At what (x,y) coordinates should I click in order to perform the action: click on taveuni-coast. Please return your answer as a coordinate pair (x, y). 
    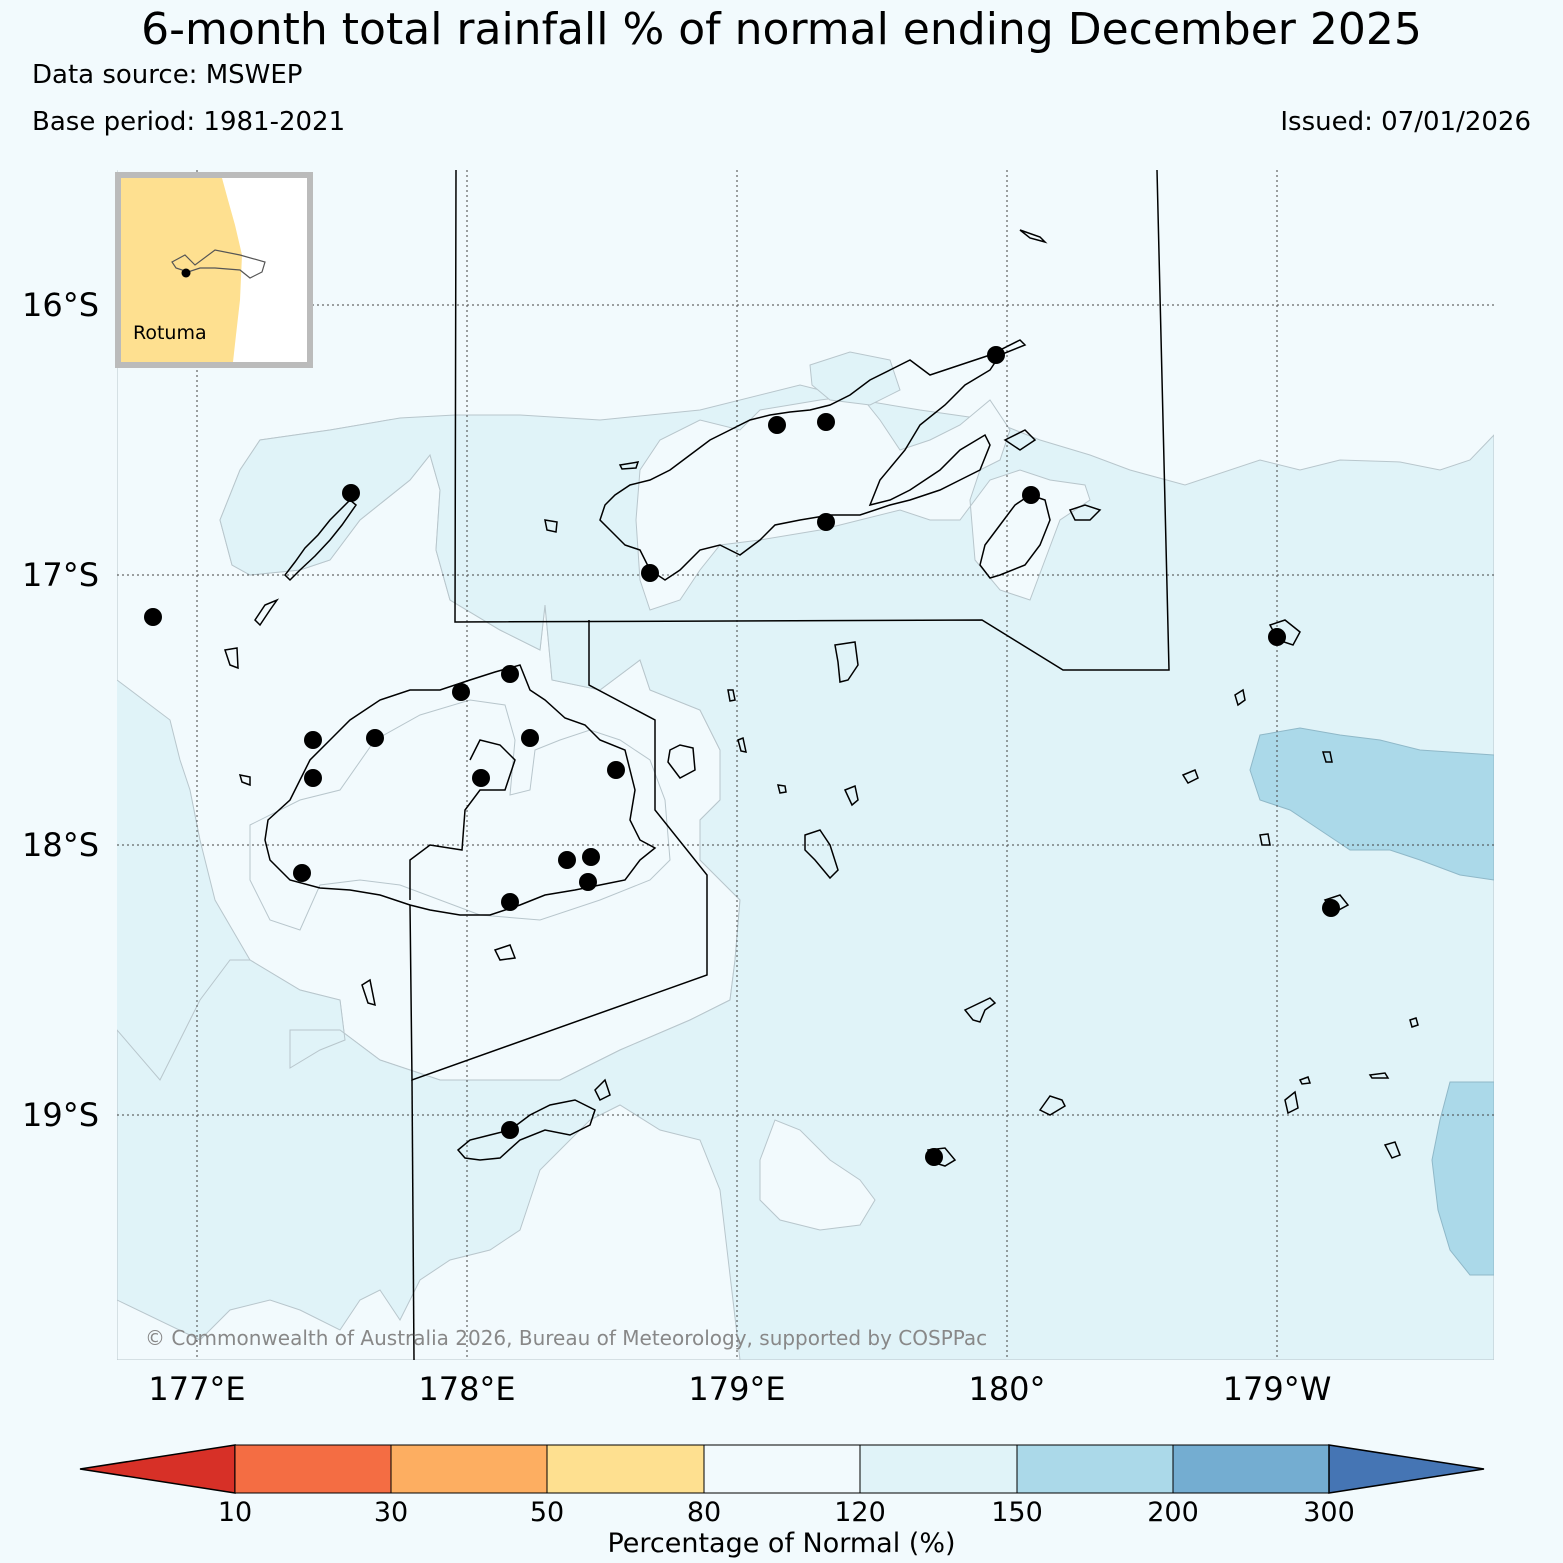
    Looking at the image, I should click on (1015, 536).